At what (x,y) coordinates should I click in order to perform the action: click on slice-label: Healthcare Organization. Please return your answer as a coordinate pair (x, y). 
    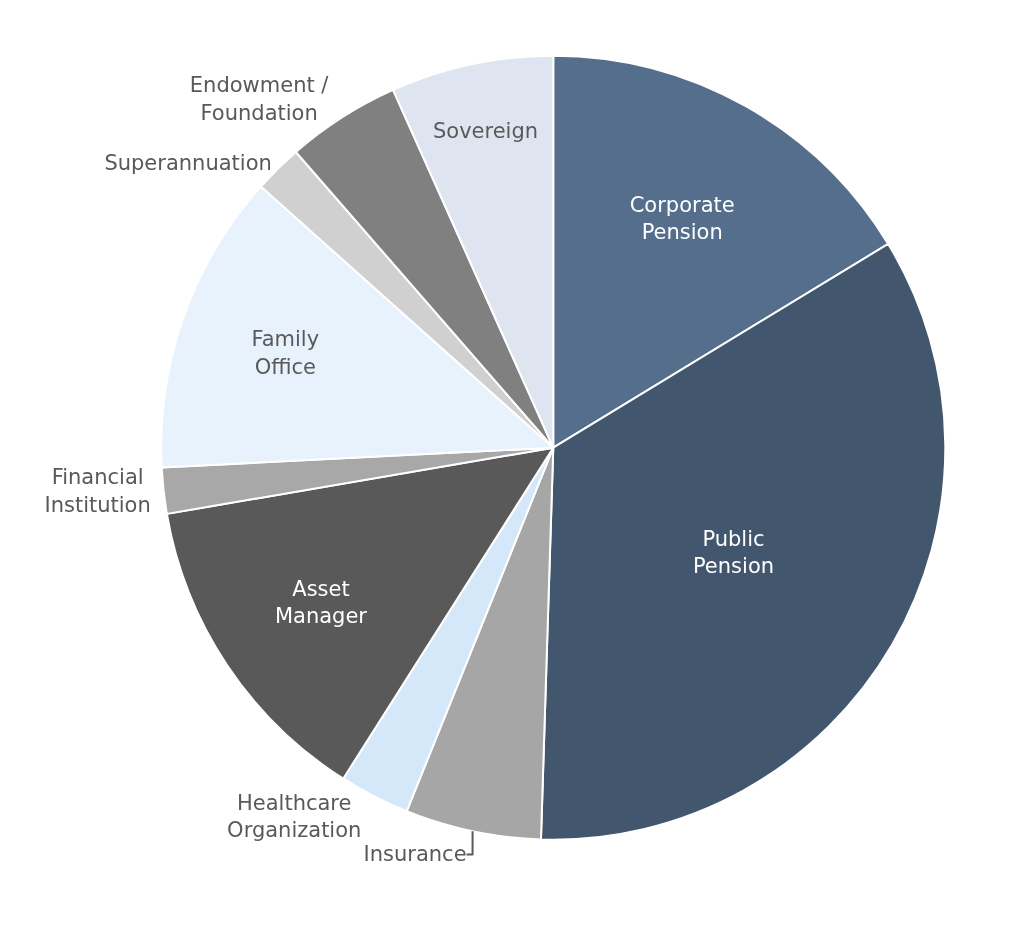
    Looking at the image, I should click on (294, 817).